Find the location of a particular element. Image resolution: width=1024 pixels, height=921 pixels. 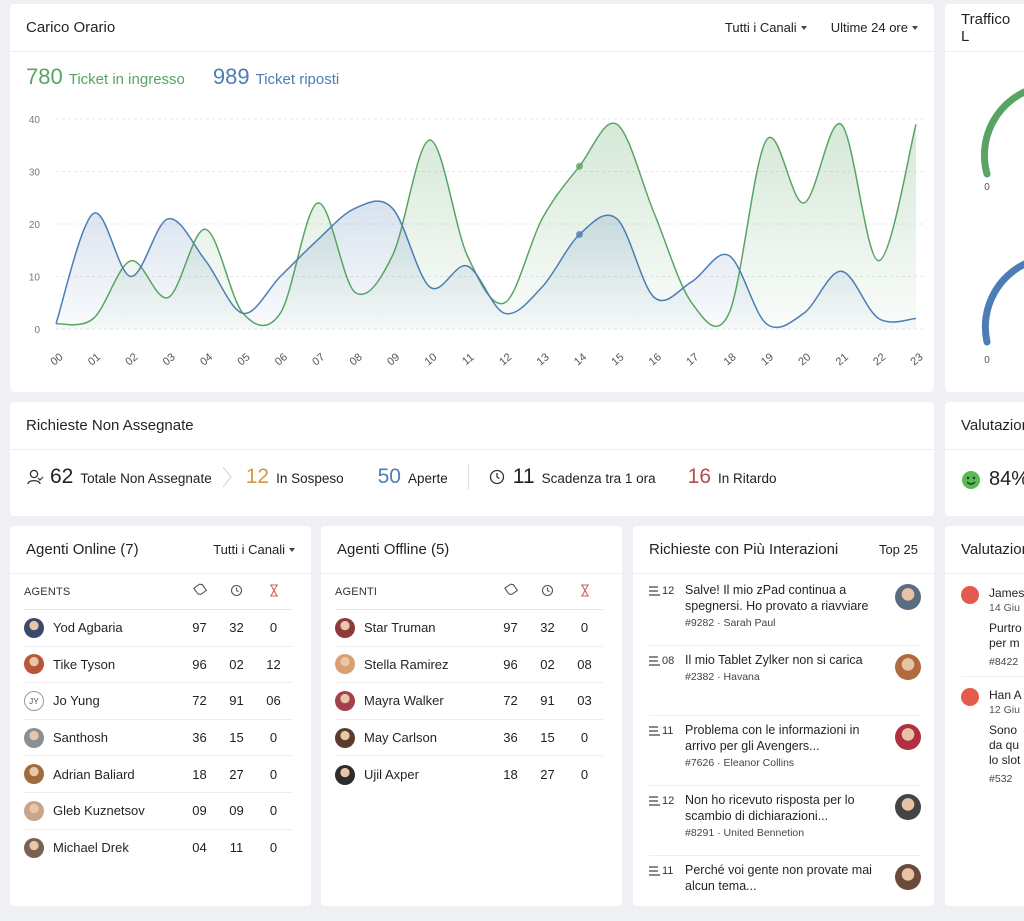

time-range-dropdown: Ultime 24 ore is located at coordinates (874, 27).